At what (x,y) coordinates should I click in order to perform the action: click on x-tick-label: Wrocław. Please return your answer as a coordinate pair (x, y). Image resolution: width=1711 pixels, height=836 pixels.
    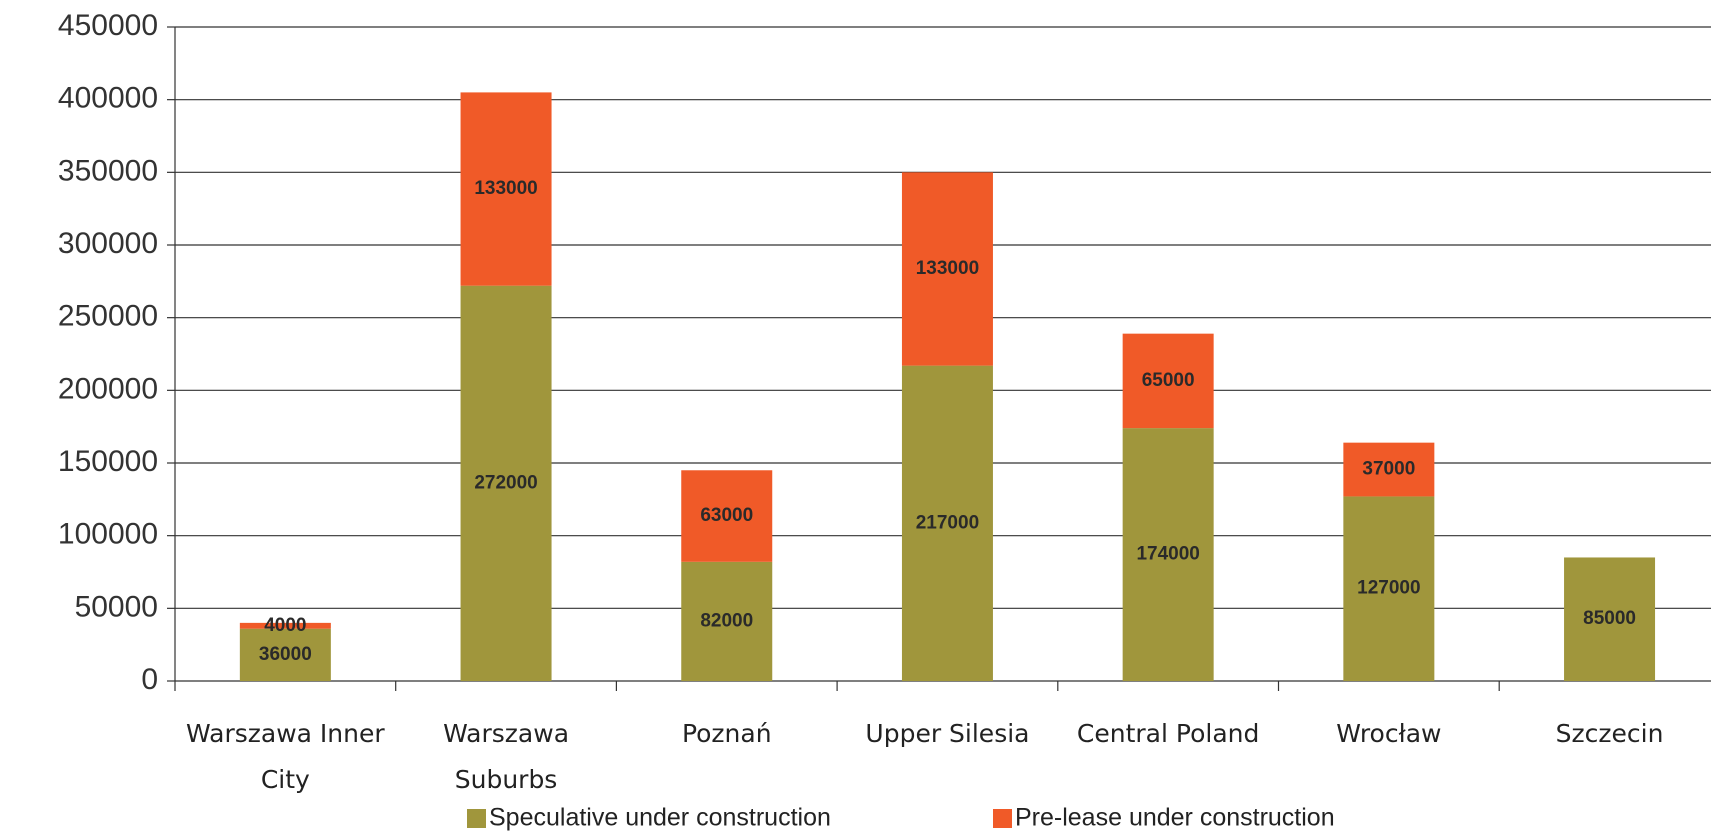
    Looking at the image, I should click on (1388, 733).